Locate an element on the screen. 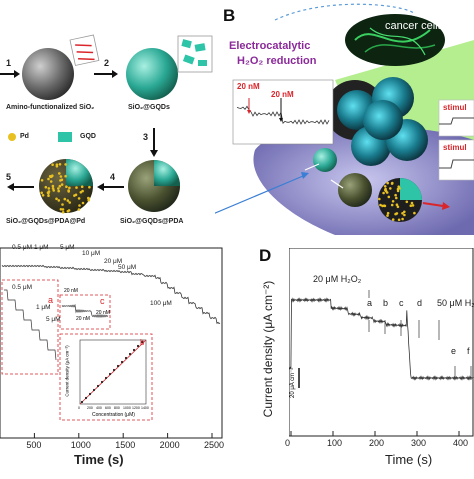 The image size is (474, 479). concentration-annotation: 100 μM is located at coordinates (161, 303).